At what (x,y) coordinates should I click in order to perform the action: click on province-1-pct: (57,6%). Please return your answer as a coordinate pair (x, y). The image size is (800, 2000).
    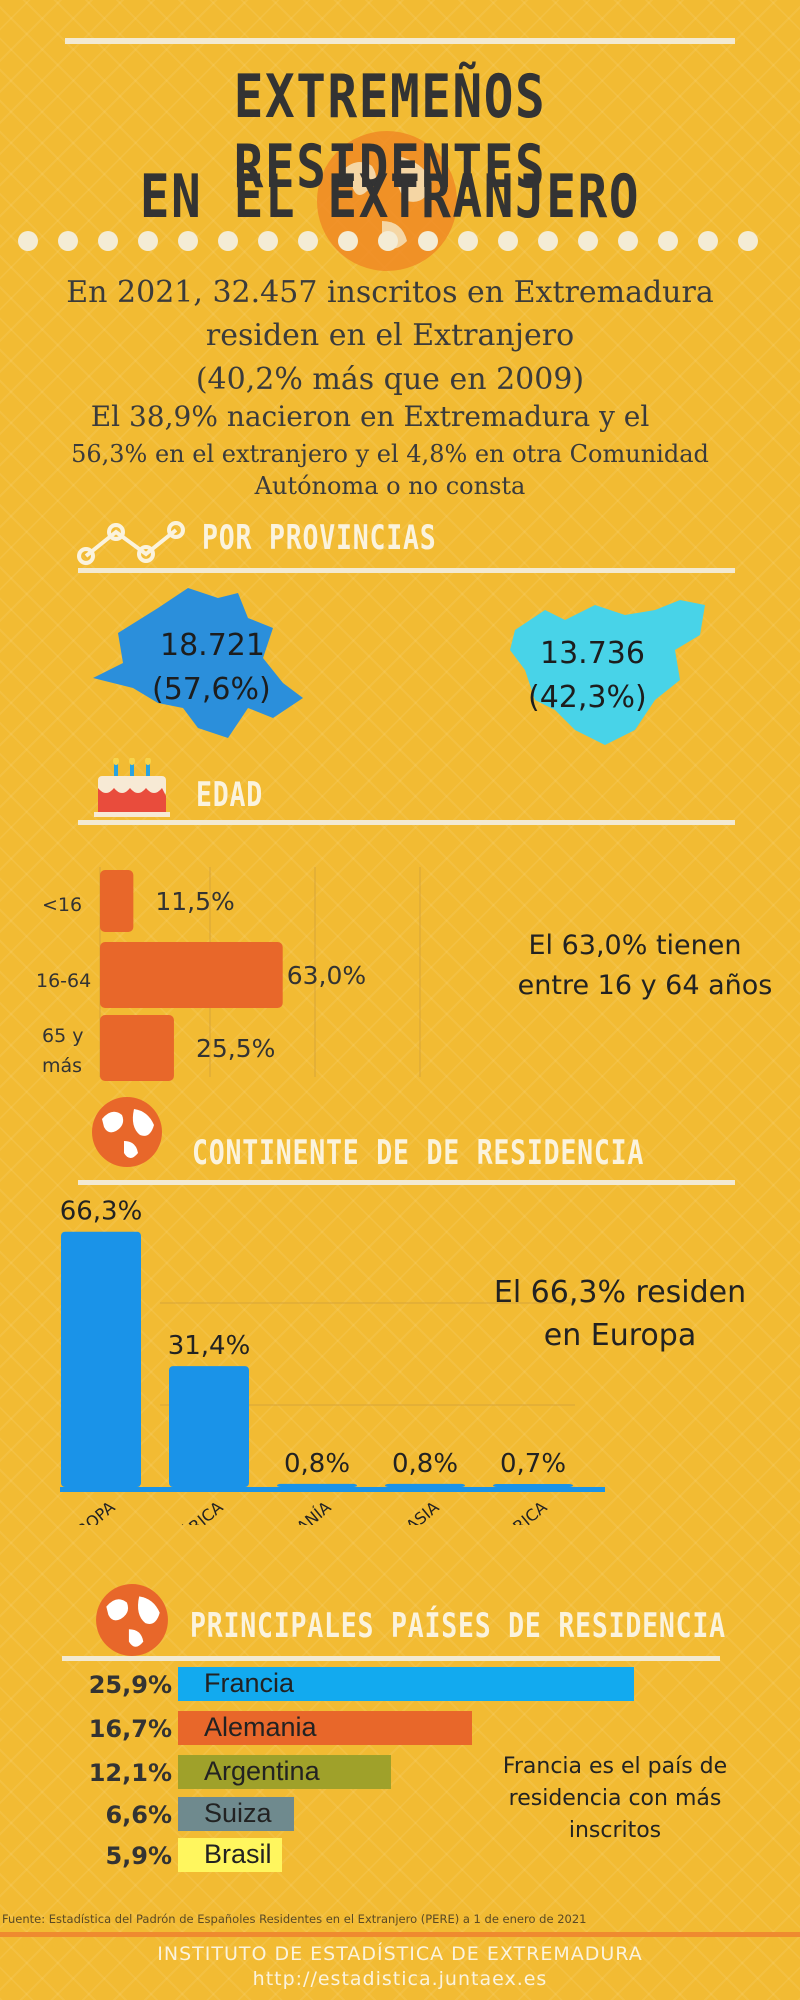
    Looking at the image, I should click on (211, 689).